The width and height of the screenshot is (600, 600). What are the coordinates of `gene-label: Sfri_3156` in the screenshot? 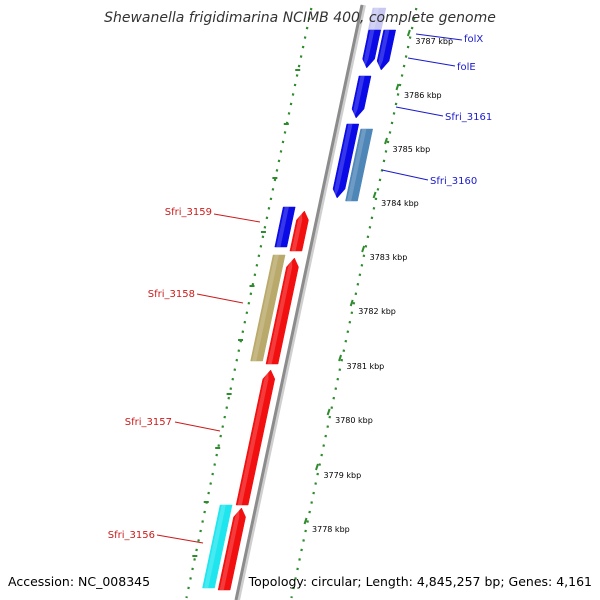 It's located at (131, 535).